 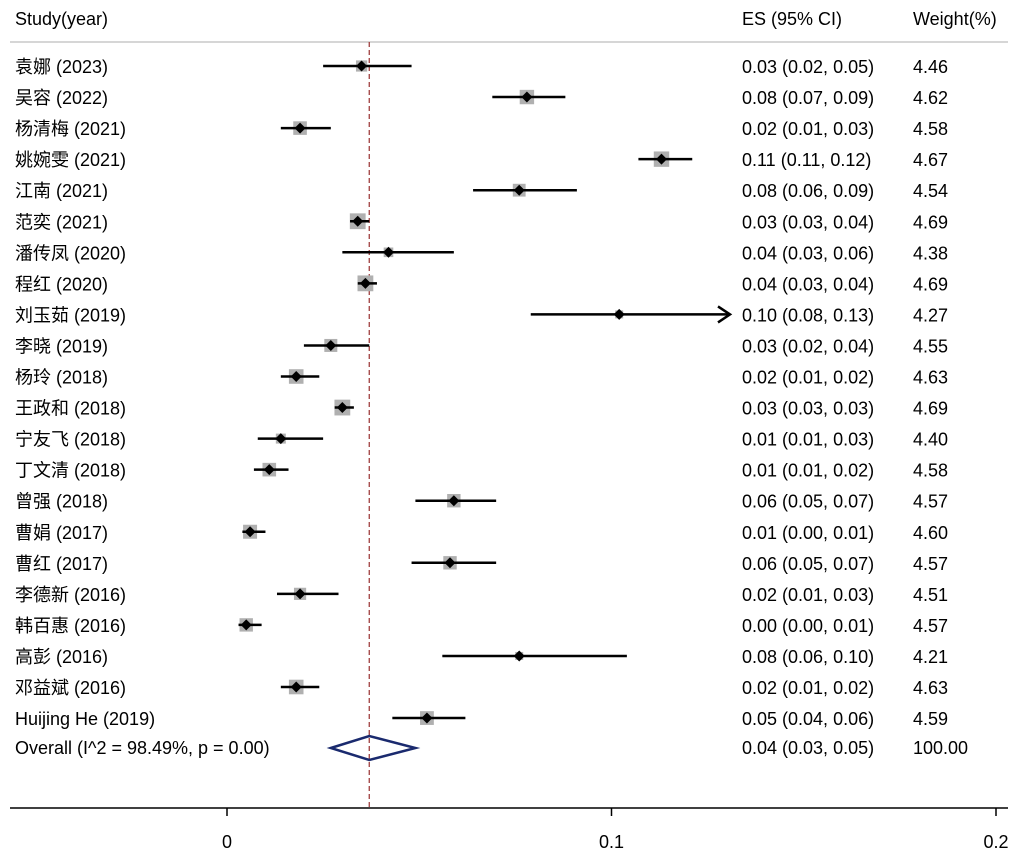 What do you see at coordinates (930, 719) in the screenshot?
I see `study-weight-text: 4.59` at bounding box center [930, 719].